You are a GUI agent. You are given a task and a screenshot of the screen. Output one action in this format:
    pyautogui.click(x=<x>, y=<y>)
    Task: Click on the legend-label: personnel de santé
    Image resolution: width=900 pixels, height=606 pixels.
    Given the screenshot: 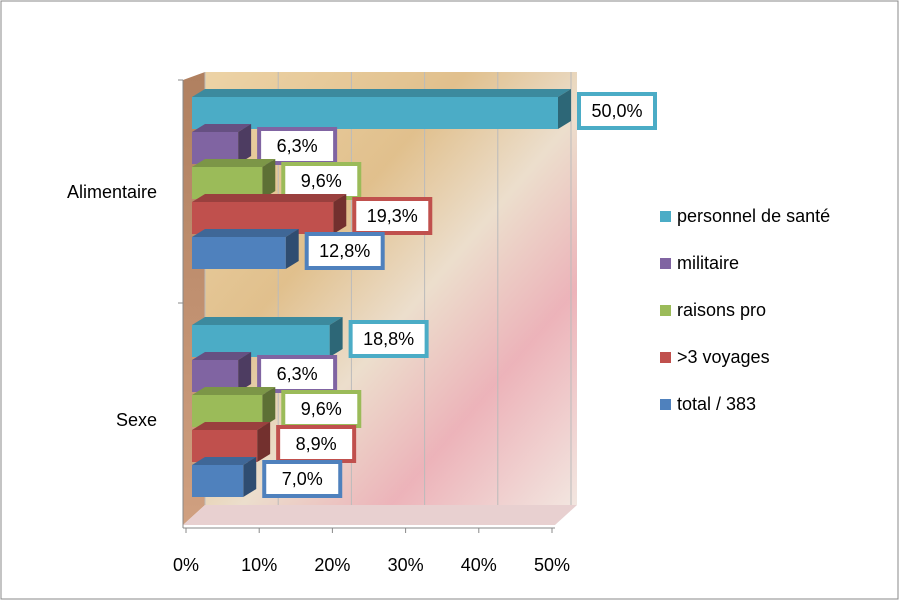 What is the action you would take?
    pyautogui.click(x=753, y=216)
    